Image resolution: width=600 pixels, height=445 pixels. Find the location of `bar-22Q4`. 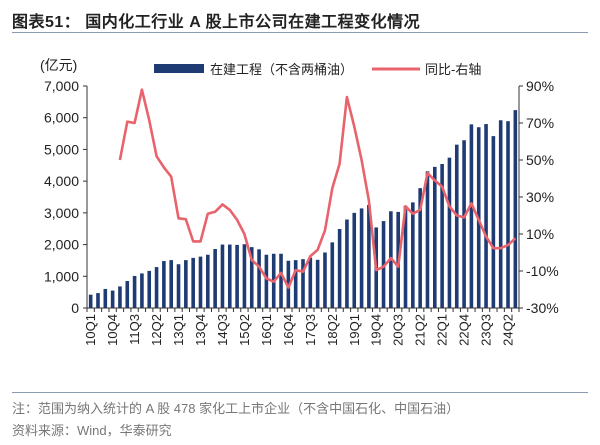

bar-22Q4 is located at coordinates (464, 224).